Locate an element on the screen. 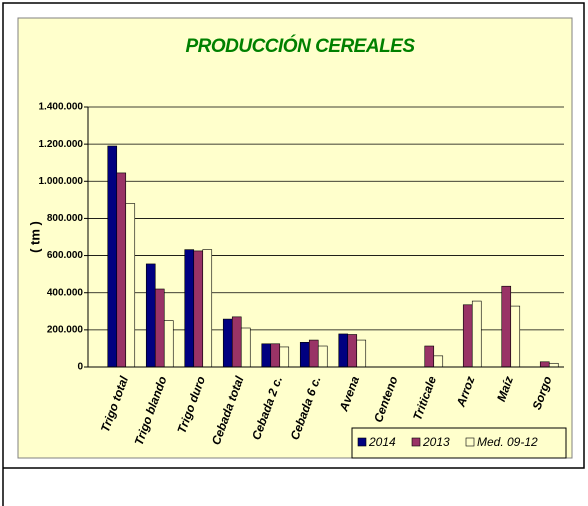 Image resolution: width=588 pixels, height=506 pixels. y-tick-label: 1.400.000 is located at coordinates (61, 107).